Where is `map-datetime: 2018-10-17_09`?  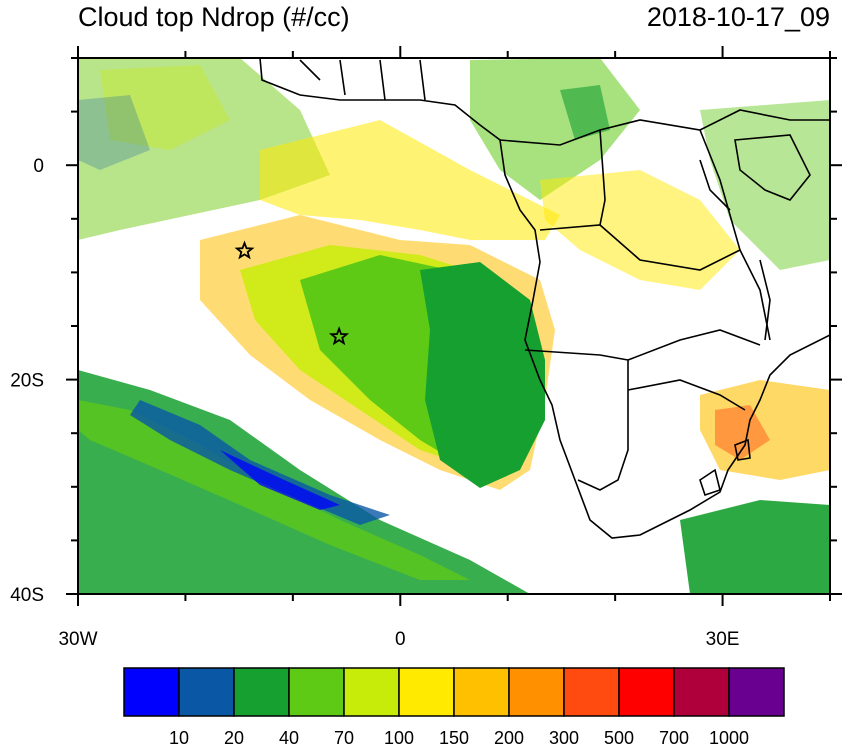
map-datetime: 2018-10-17_09 is located at coordinates (738, 17).